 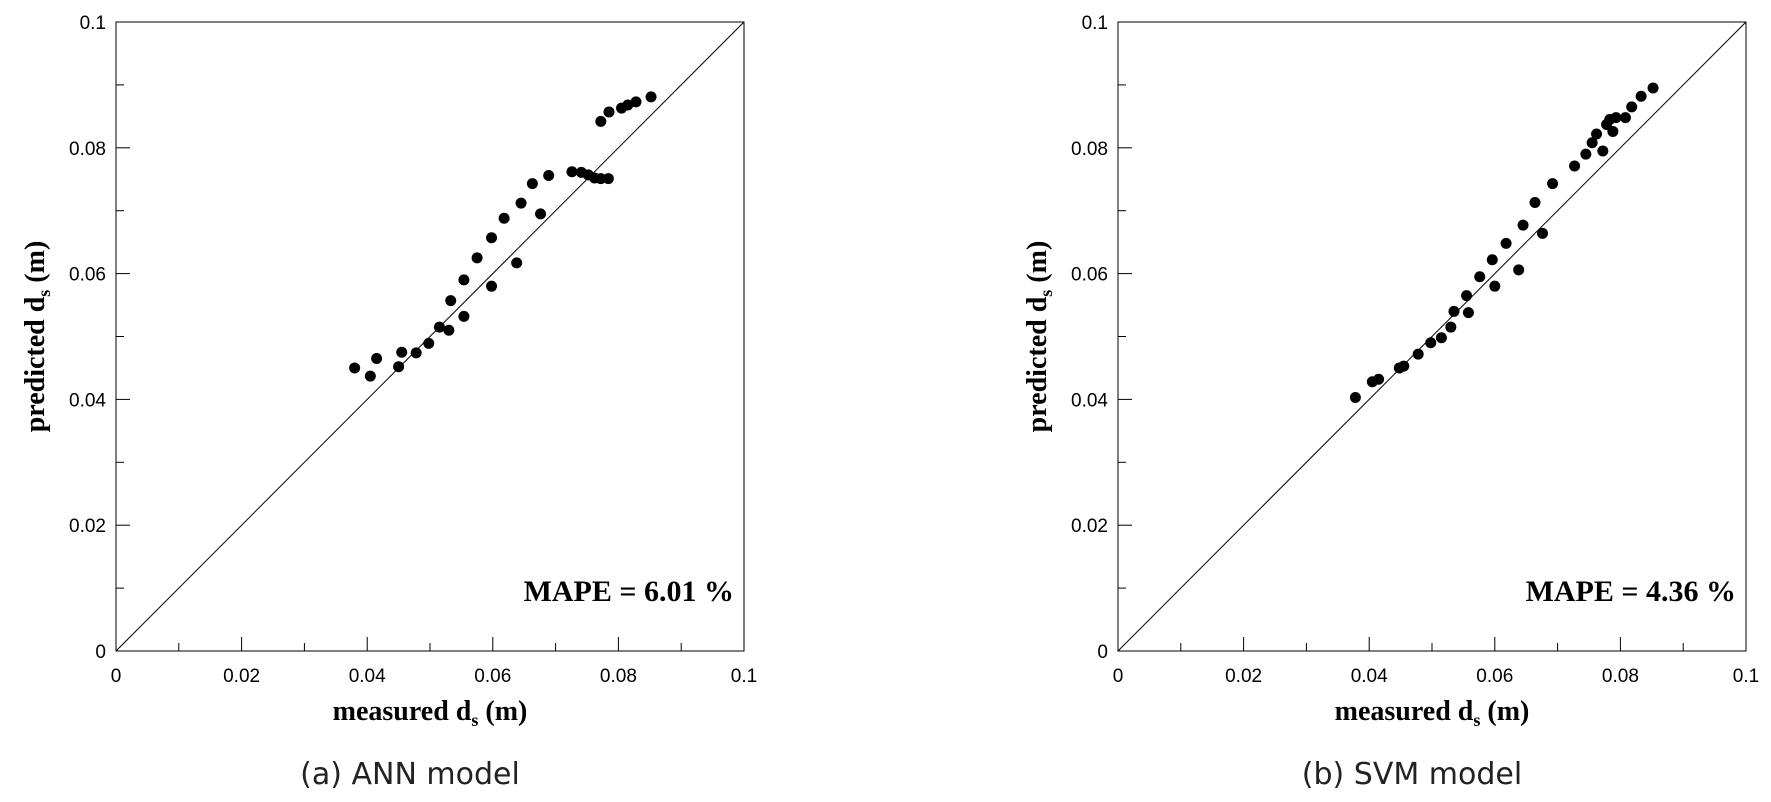 I want to click on x-tick-label: 0.02, so click(x=241, y=676).